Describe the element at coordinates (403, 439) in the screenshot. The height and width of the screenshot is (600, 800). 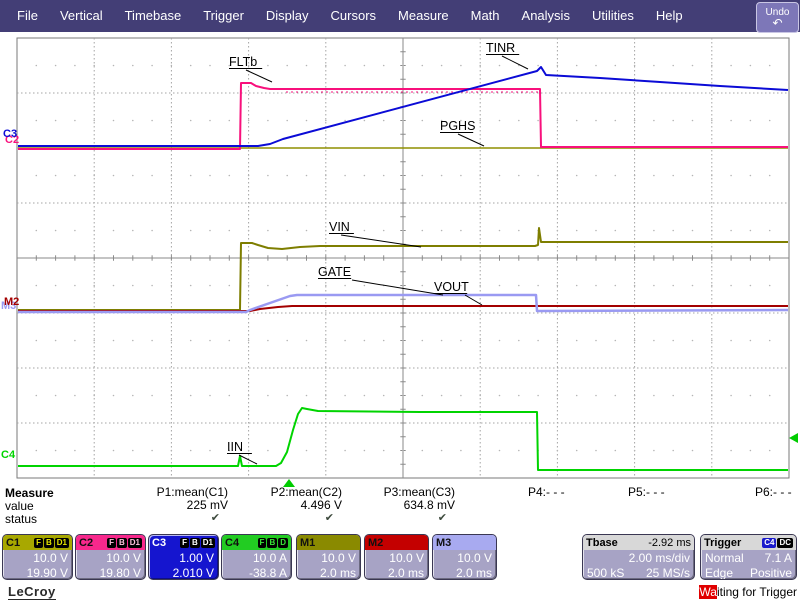
I see `trace-iin-c4` at that location.